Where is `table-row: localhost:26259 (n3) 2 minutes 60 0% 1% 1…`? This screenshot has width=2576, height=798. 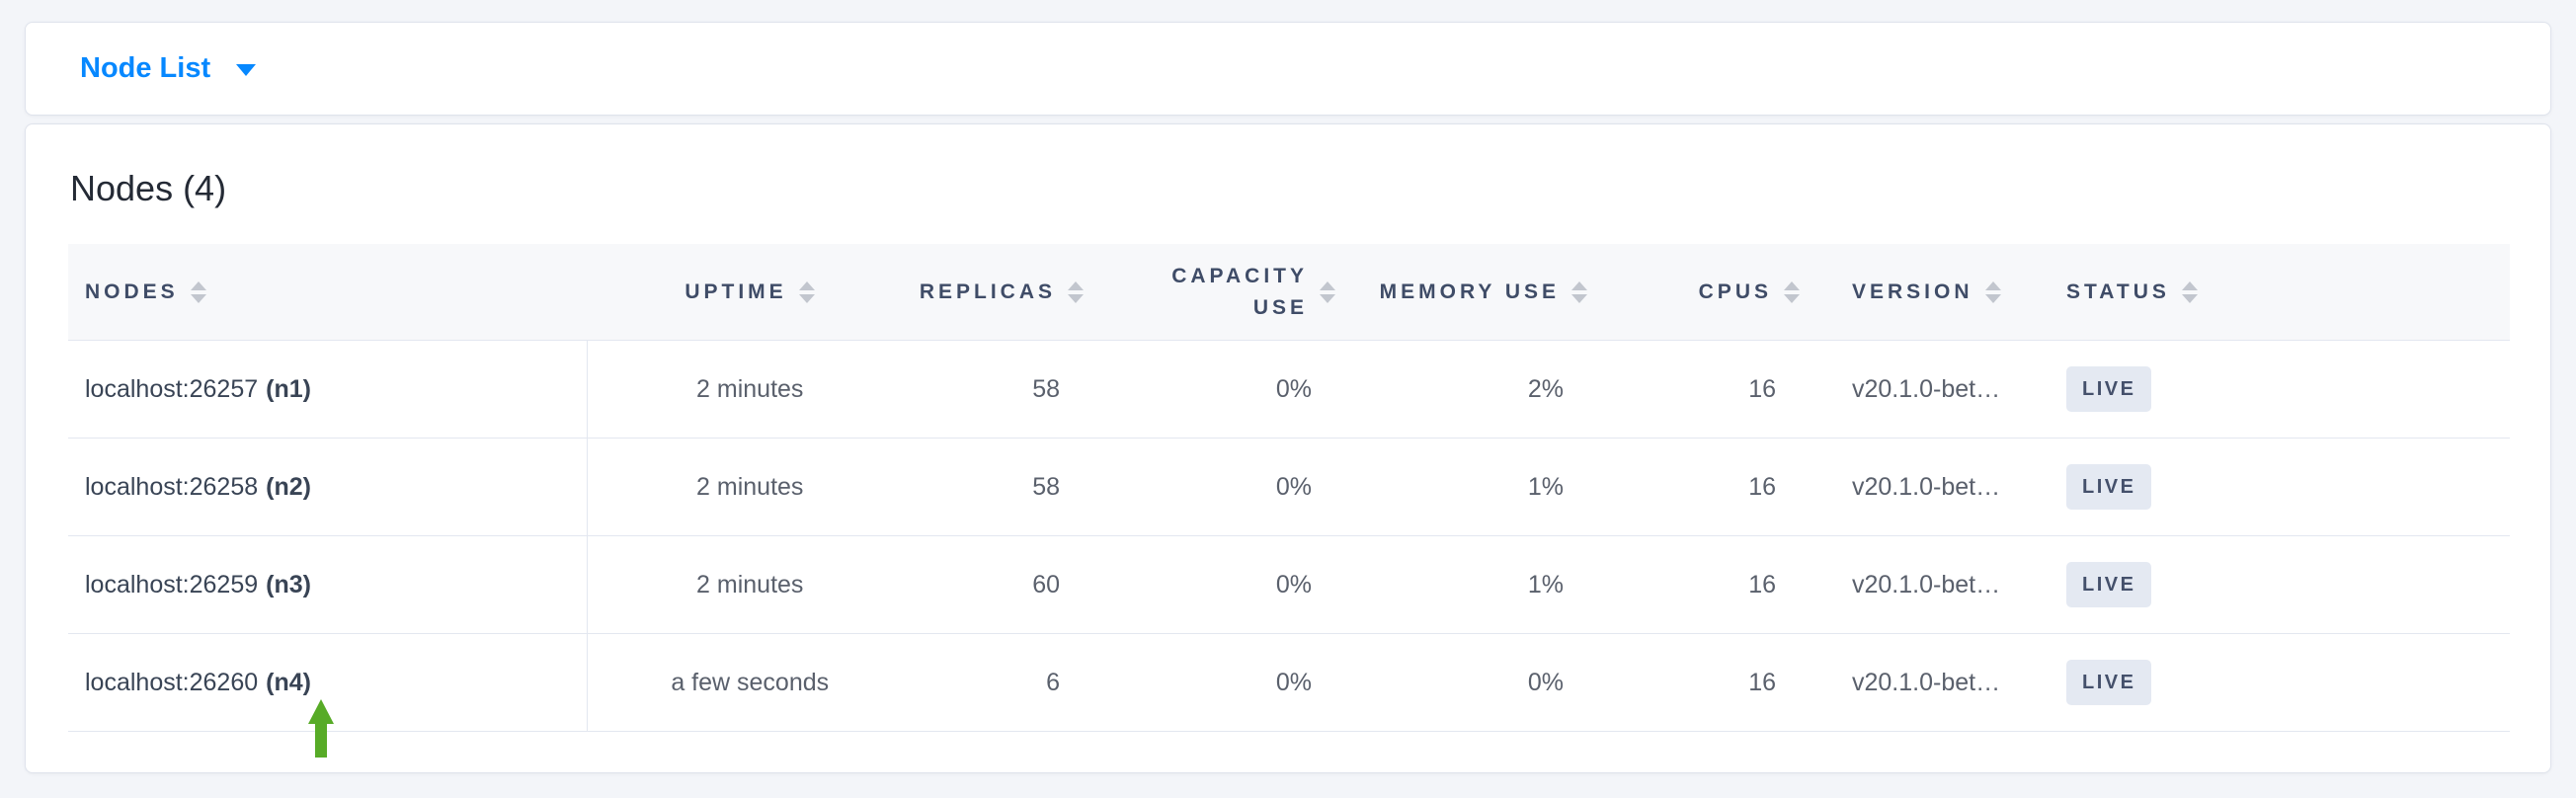 table-row: localhost:26259 (n3) 2 minutes 60 0% 1% 1… is located at coordinates (1289, 585).